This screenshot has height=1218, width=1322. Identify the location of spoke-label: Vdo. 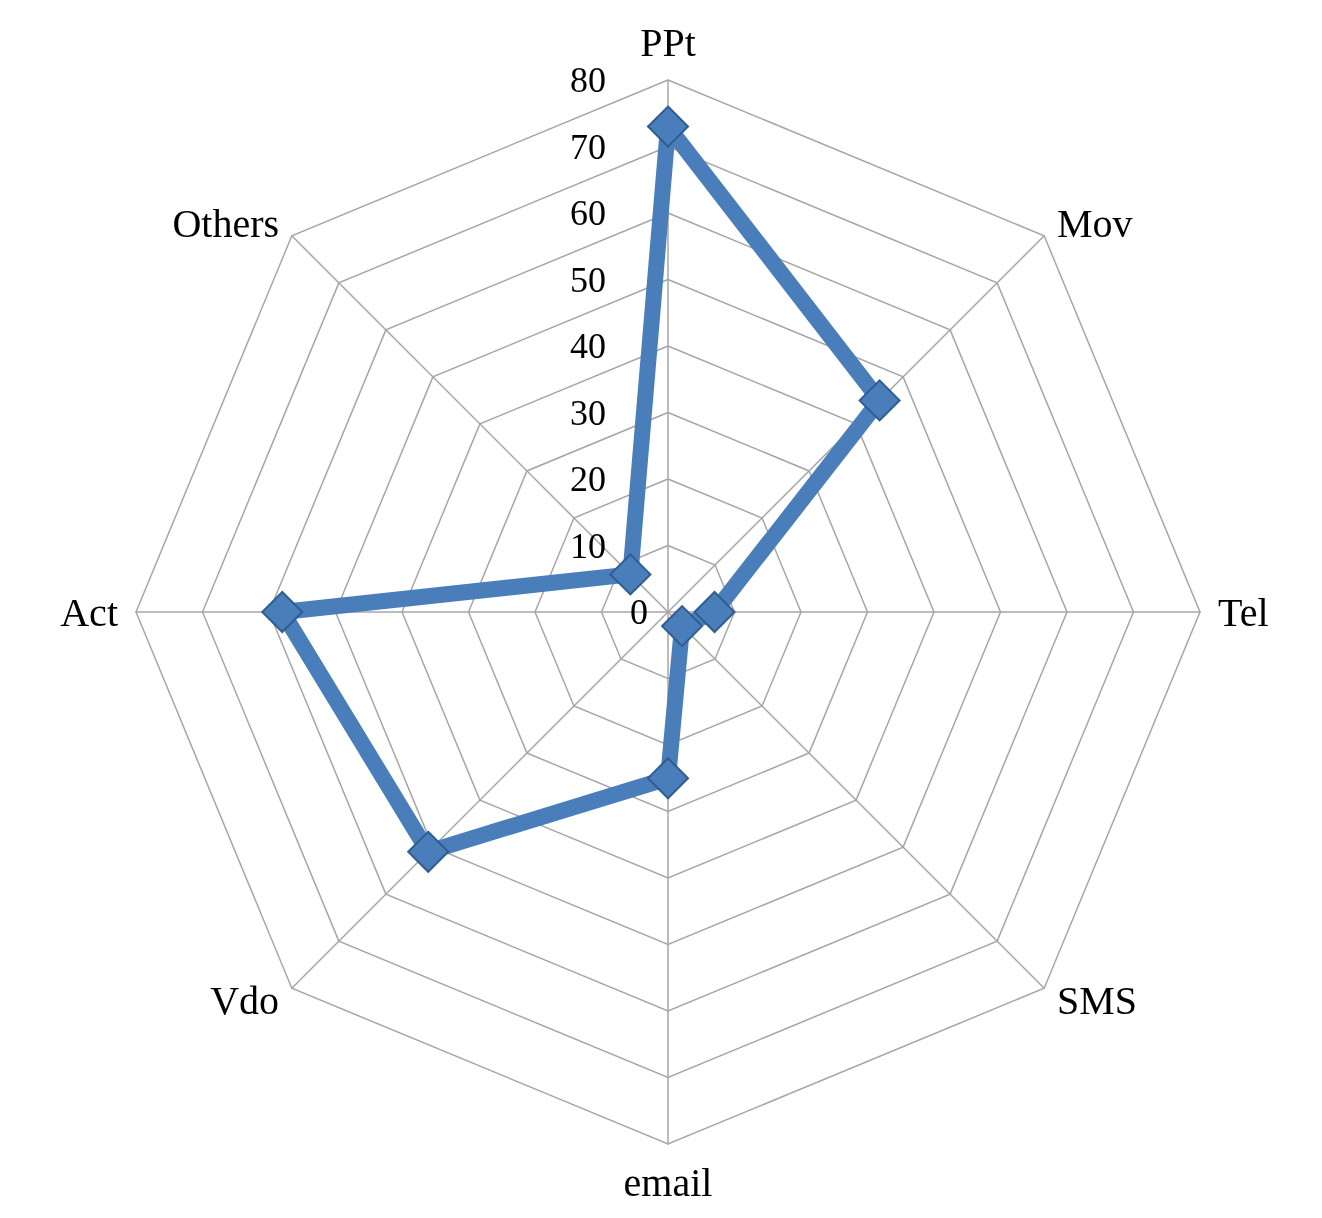
(245, 1001).